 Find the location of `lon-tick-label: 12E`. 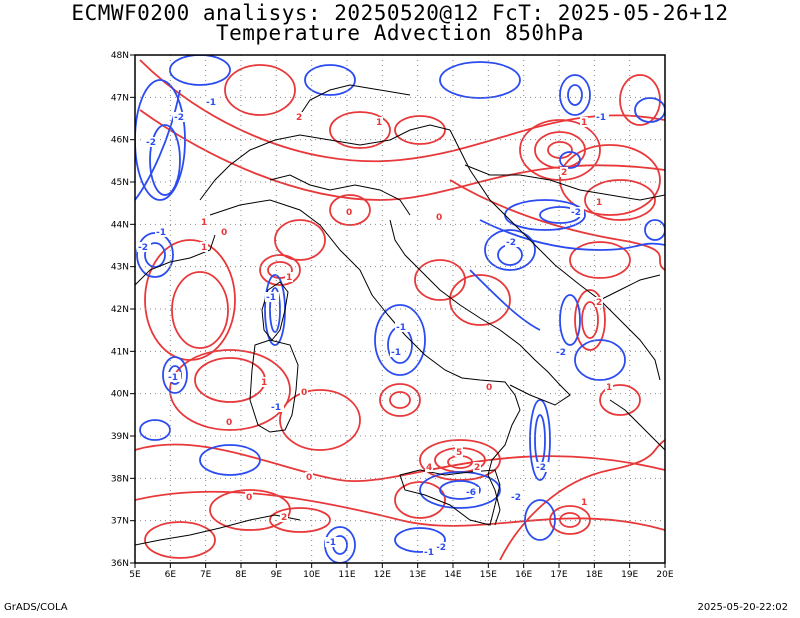

lon-tick-label: 12E is located at coordinates (382, 575).